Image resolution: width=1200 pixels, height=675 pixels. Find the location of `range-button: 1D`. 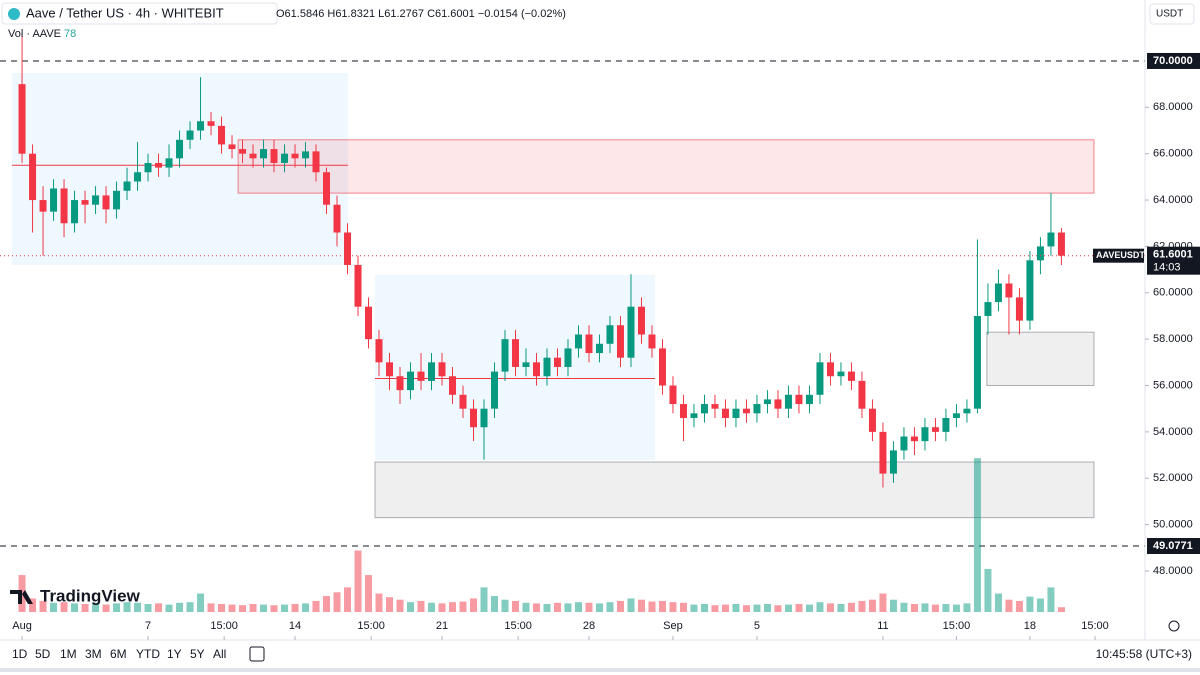

range-button: 1D is located at coordinates (20, 654).